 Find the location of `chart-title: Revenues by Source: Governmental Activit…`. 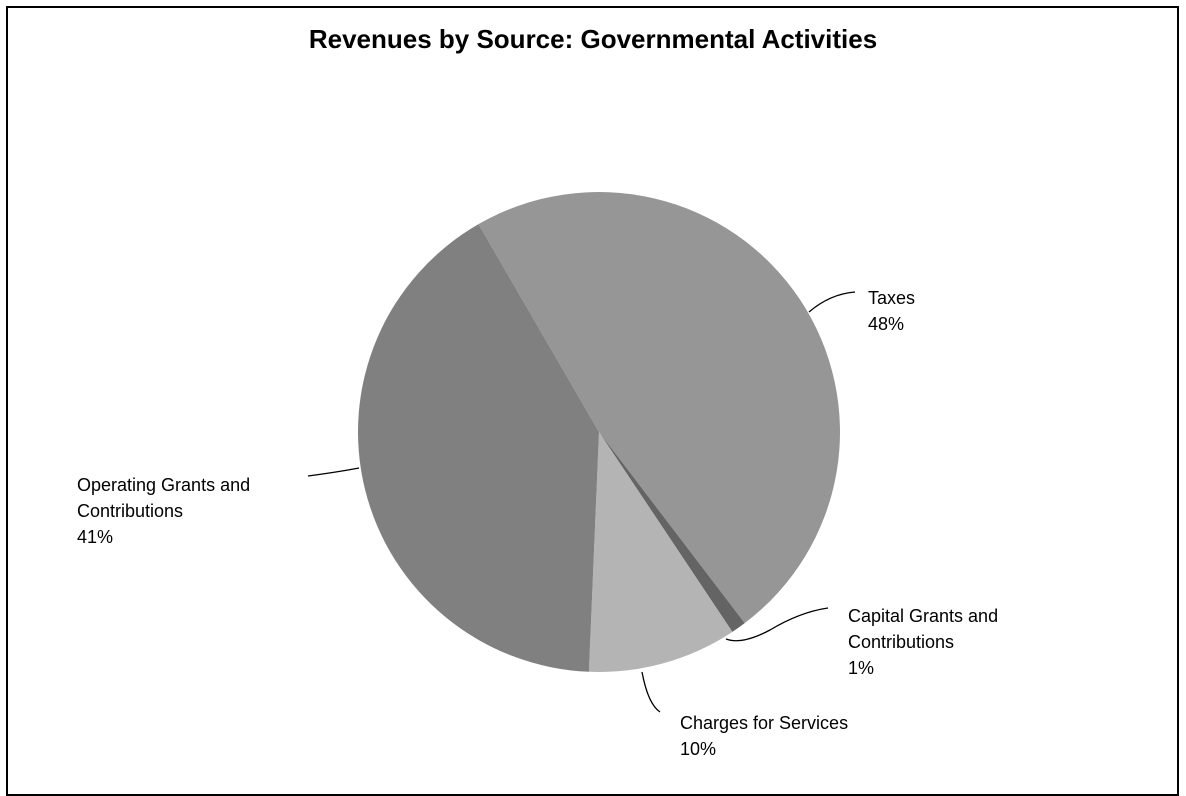

chart-title: Revenues by Source: Governmental Activit… is located at coordinates (593, 39).